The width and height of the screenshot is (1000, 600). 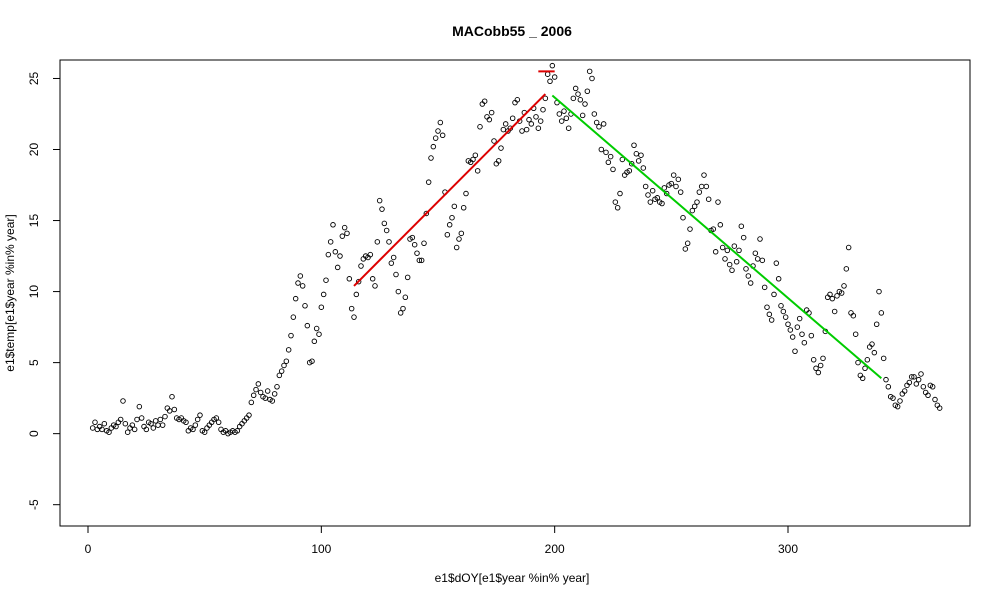 I want to click on x-tick-label: 200, so click(x=555, y=549).